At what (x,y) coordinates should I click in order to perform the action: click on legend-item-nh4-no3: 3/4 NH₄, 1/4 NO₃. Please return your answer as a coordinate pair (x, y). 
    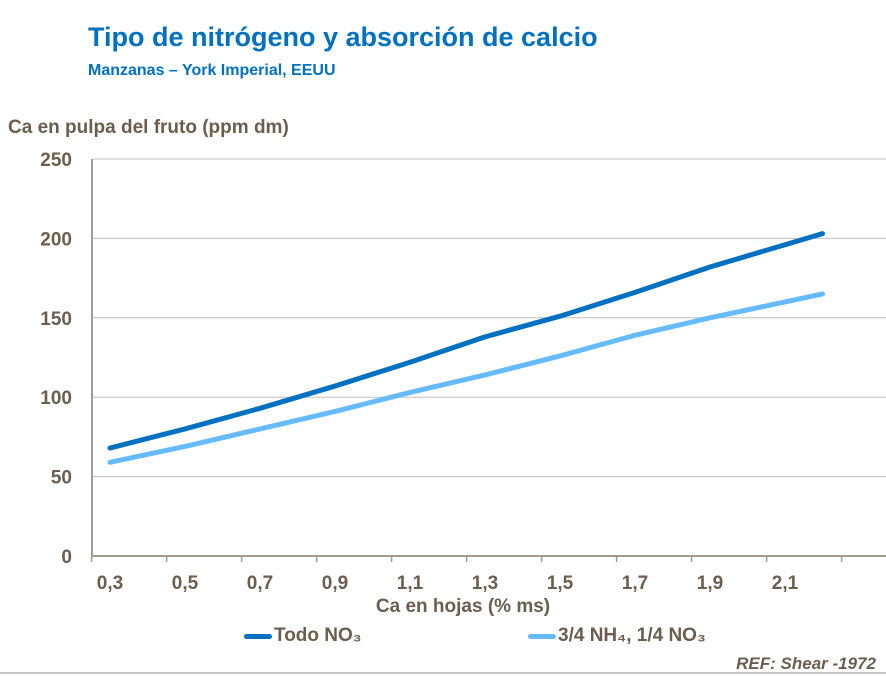
    Looking at the image, I should click on (617, 636).